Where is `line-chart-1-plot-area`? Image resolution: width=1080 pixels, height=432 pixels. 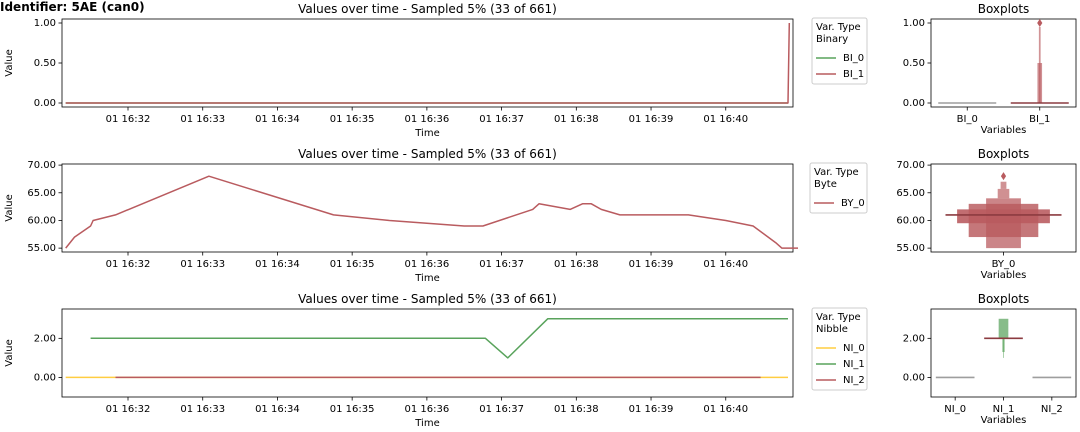
line-chart-1-plot-area is located at coordinates (427, 63).